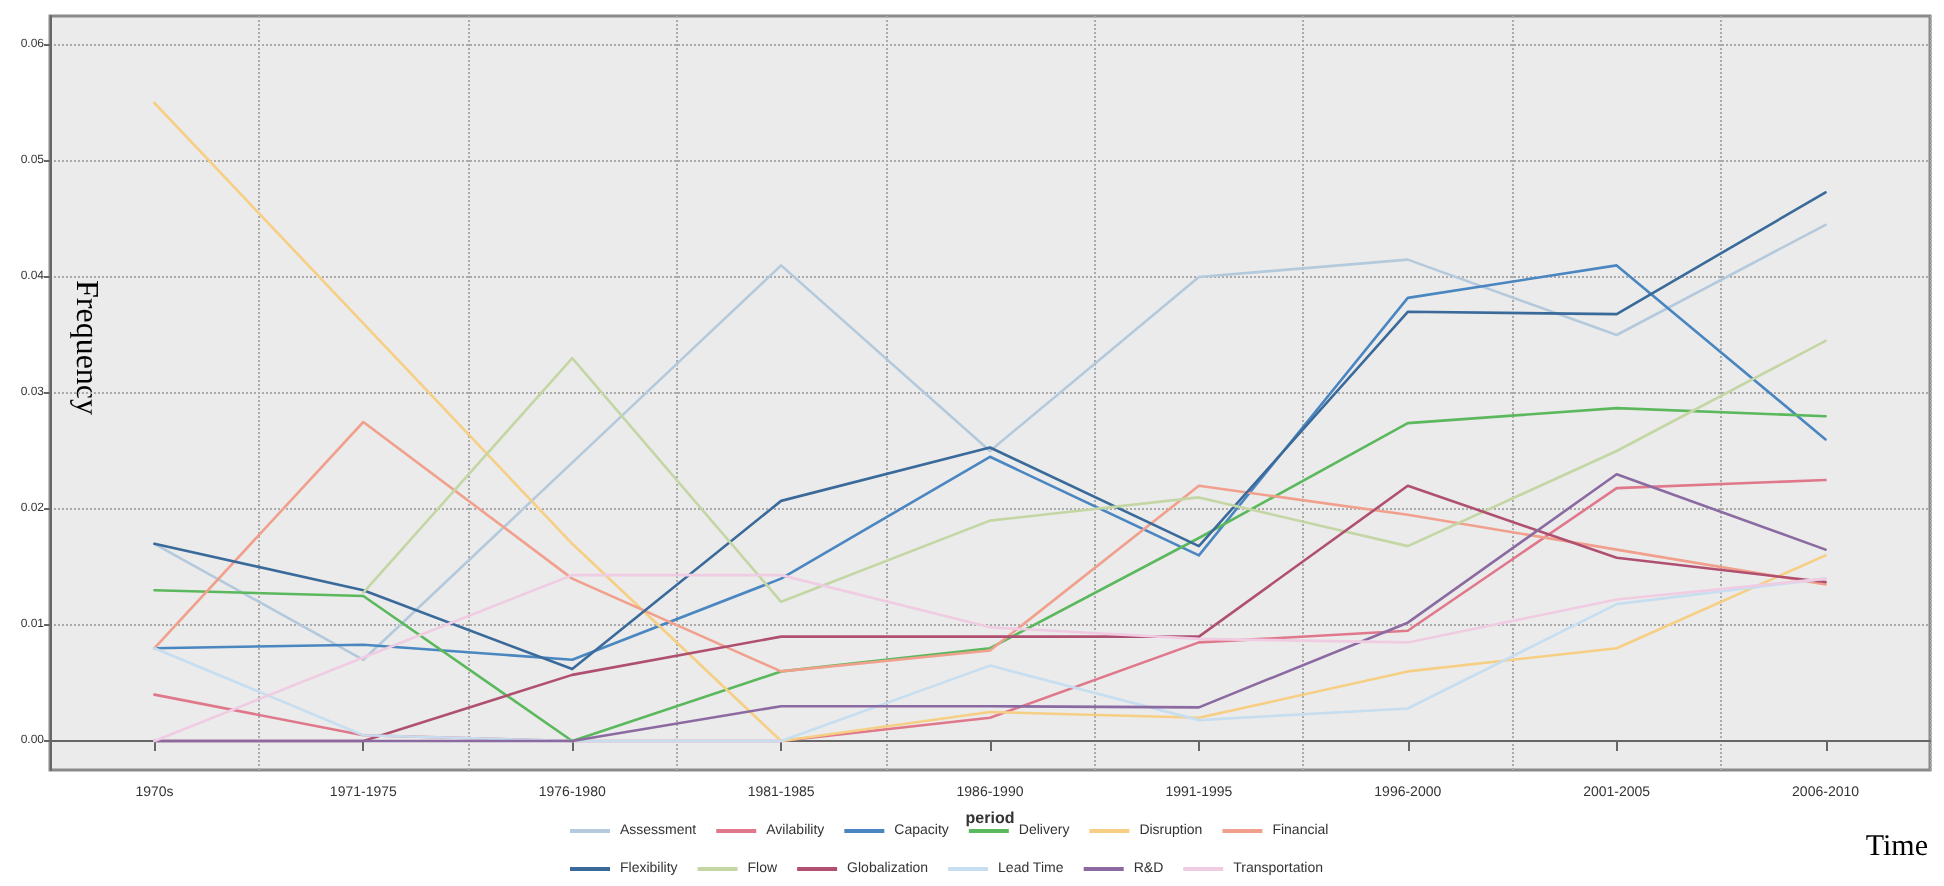 The height and width of the screenshot is (886, 1944). What do you see at coordinates (86, 348) in the screenshot?
I see `y-axis-title: Frequency` at bounding box center [86, 348].